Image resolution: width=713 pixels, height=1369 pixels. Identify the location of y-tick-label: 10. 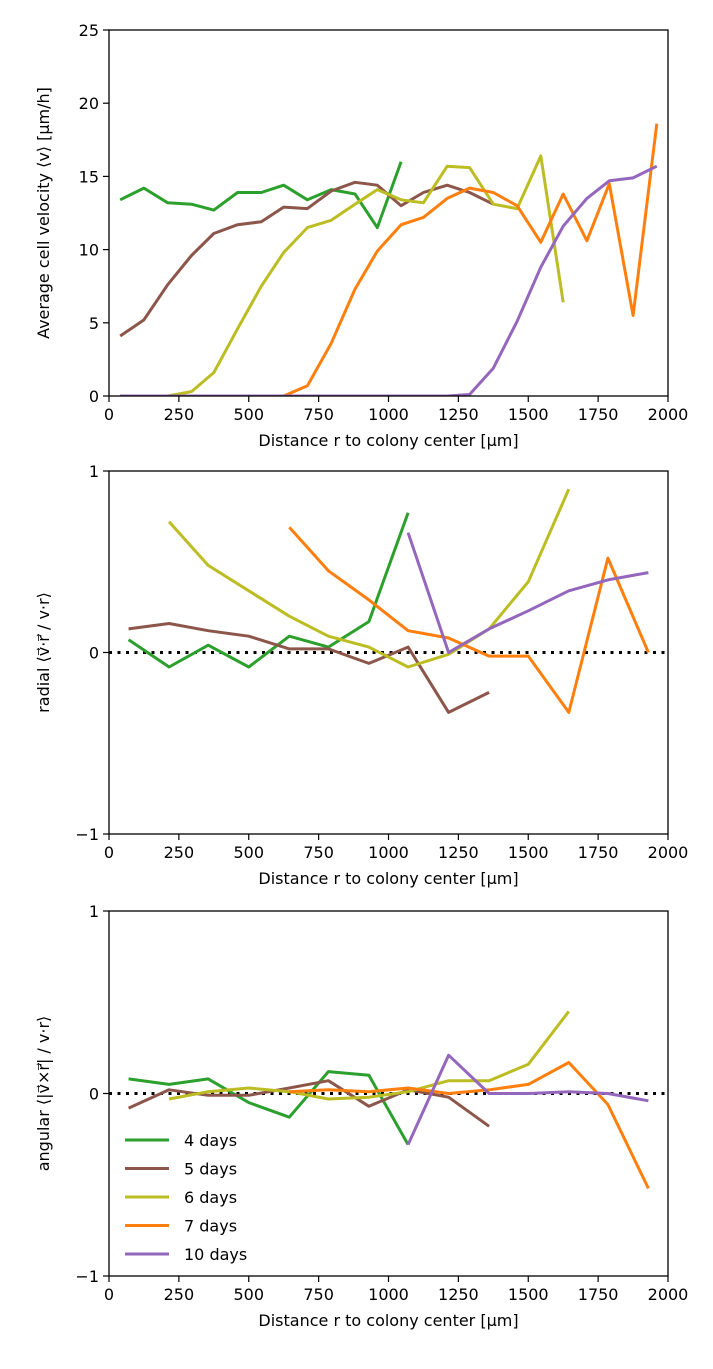
(89, 250).